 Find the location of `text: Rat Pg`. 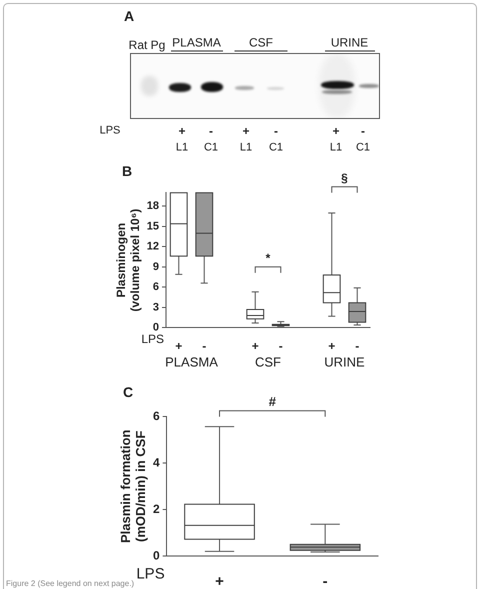

text: Rat Pg is located at coordinates (147, 45).